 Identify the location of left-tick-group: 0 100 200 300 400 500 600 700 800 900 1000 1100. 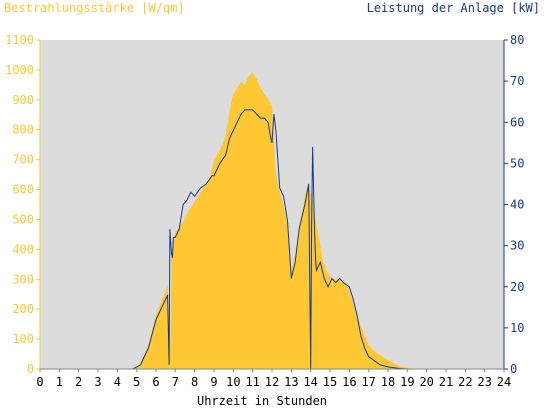
(22, 204).